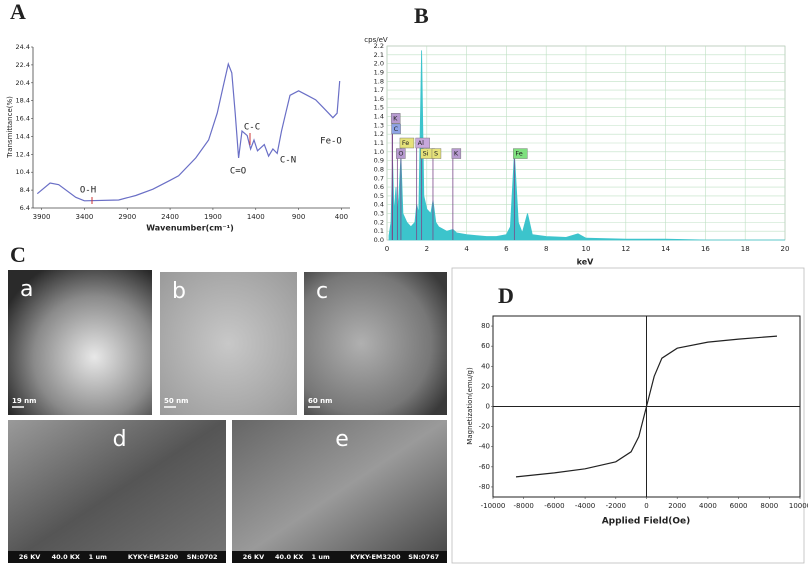  I want to click on y-tick-label: 2.1, so click(379, 55).